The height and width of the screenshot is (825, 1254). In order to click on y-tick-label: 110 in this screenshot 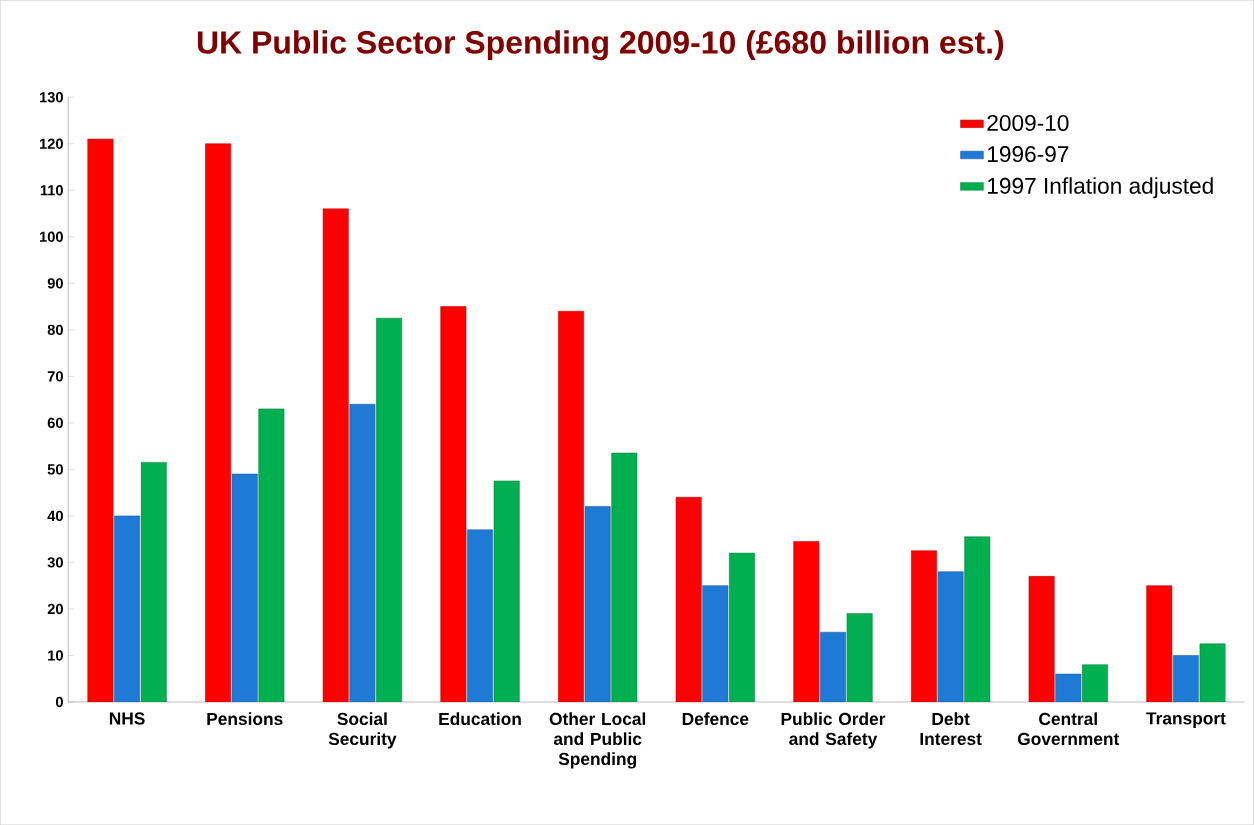, I will do `click(51, 190)`.